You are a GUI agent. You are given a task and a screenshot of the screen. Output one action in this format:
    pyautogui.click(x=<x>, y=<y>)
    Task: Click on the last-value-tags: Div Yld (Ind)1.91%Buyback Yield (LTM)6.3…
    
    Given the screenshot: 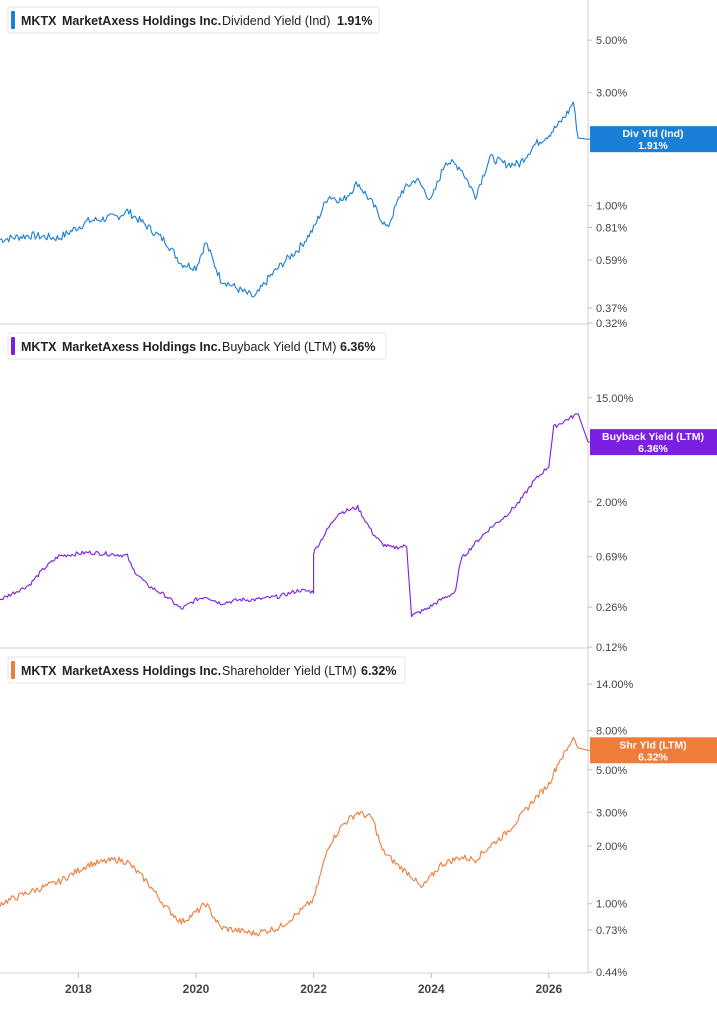 What is the action you would take?
    pyautogui.click(x=652, y=445)
    